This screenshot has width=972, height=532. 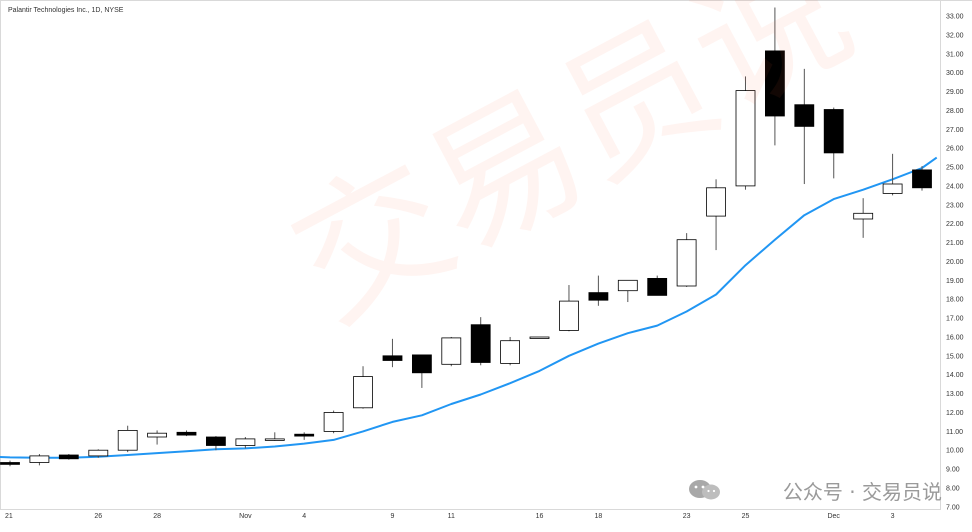 I want to click on time-tick-label: 9, so click(x=393, y=516).